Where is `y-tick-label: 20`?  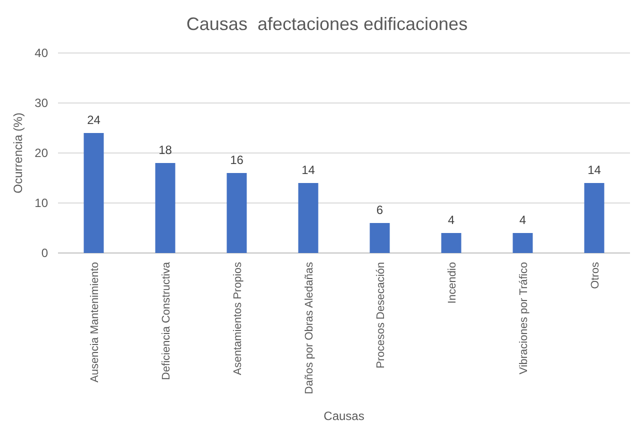 y-tick-label: 20 is located at coordinates (41, 153).